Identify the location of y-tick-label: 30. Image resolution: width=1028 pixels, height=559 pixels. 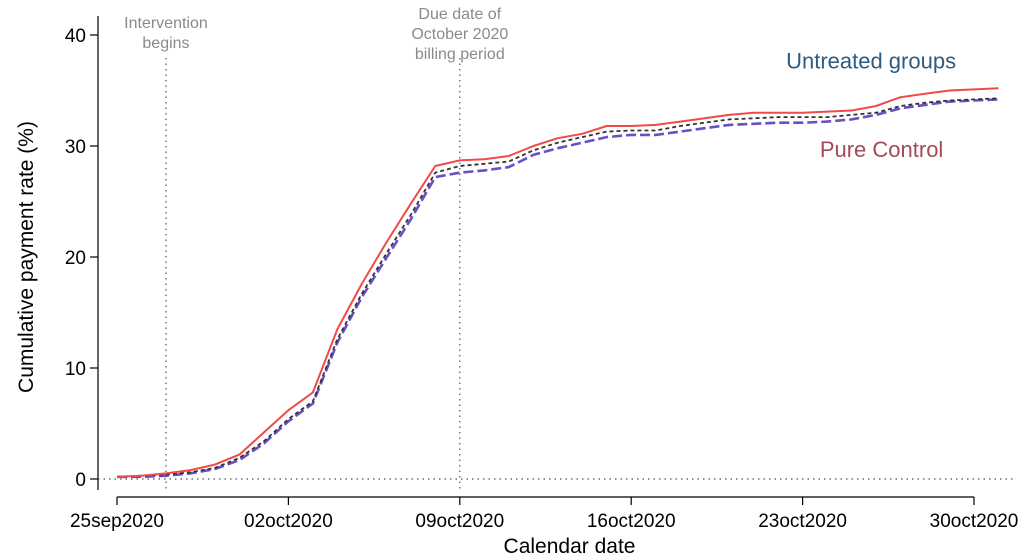
(75, 147).